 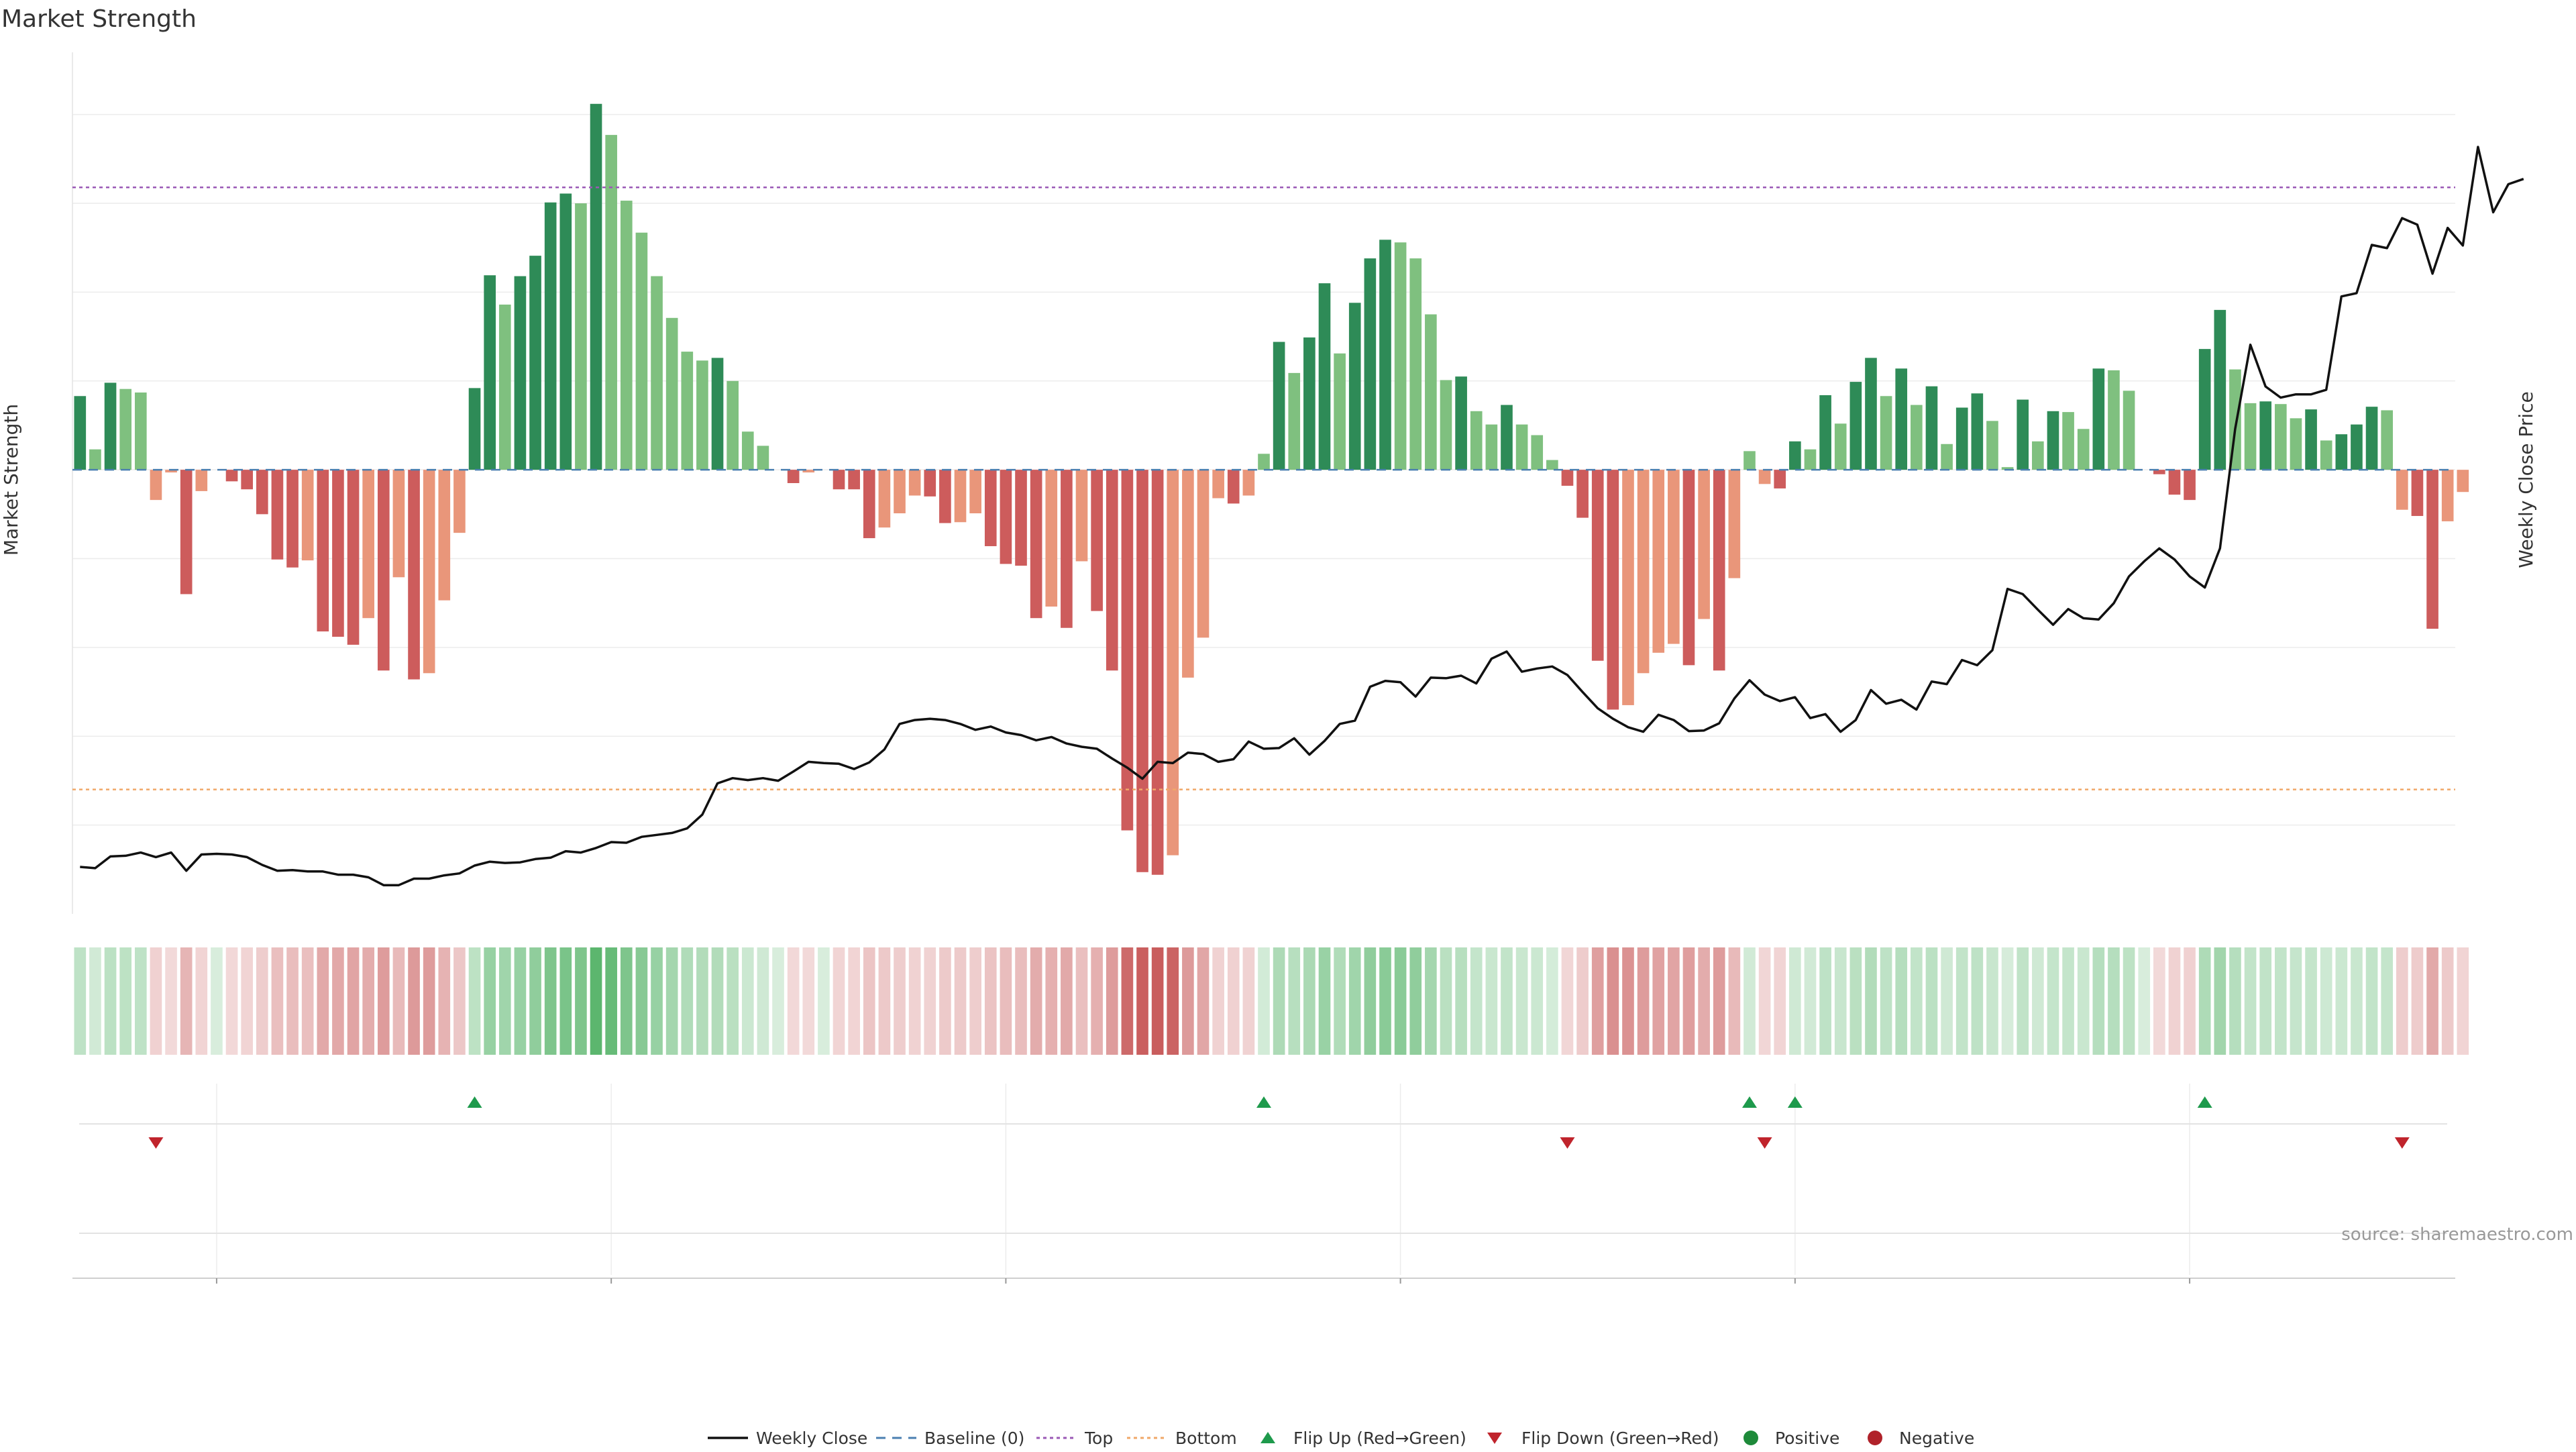 I want to click on source-note: source: sharemaestro.com, so click(x=2457, y=1235).